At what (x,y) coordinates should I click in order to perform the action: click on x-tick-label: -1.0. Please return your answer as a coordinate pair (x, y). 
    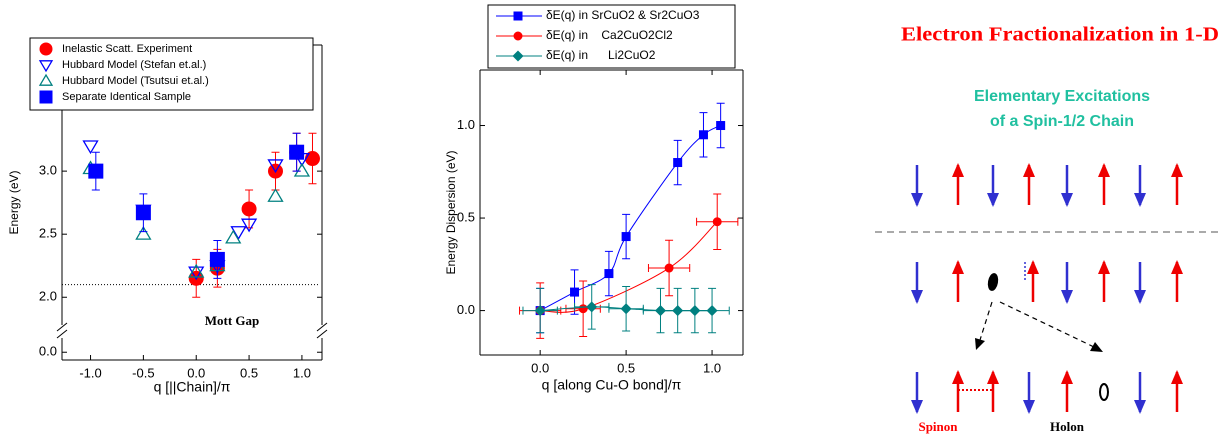
    Looking at the image, I should click on (90, 372).